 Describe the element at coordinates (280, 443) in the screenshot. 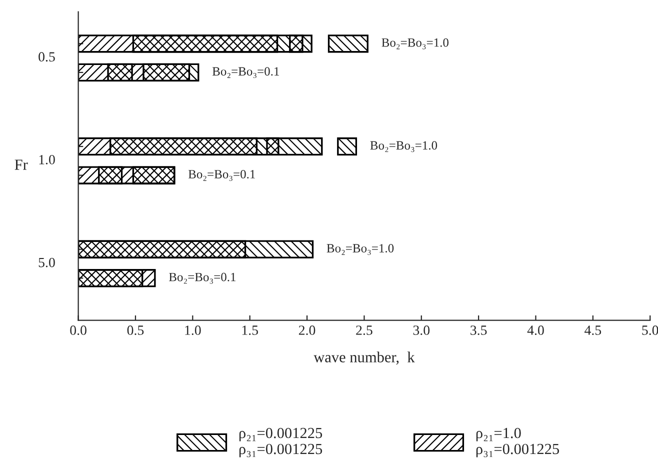

I see `legend-label: ρ₂₁=0.001225 ρ₃₁=0.001225` at that location.